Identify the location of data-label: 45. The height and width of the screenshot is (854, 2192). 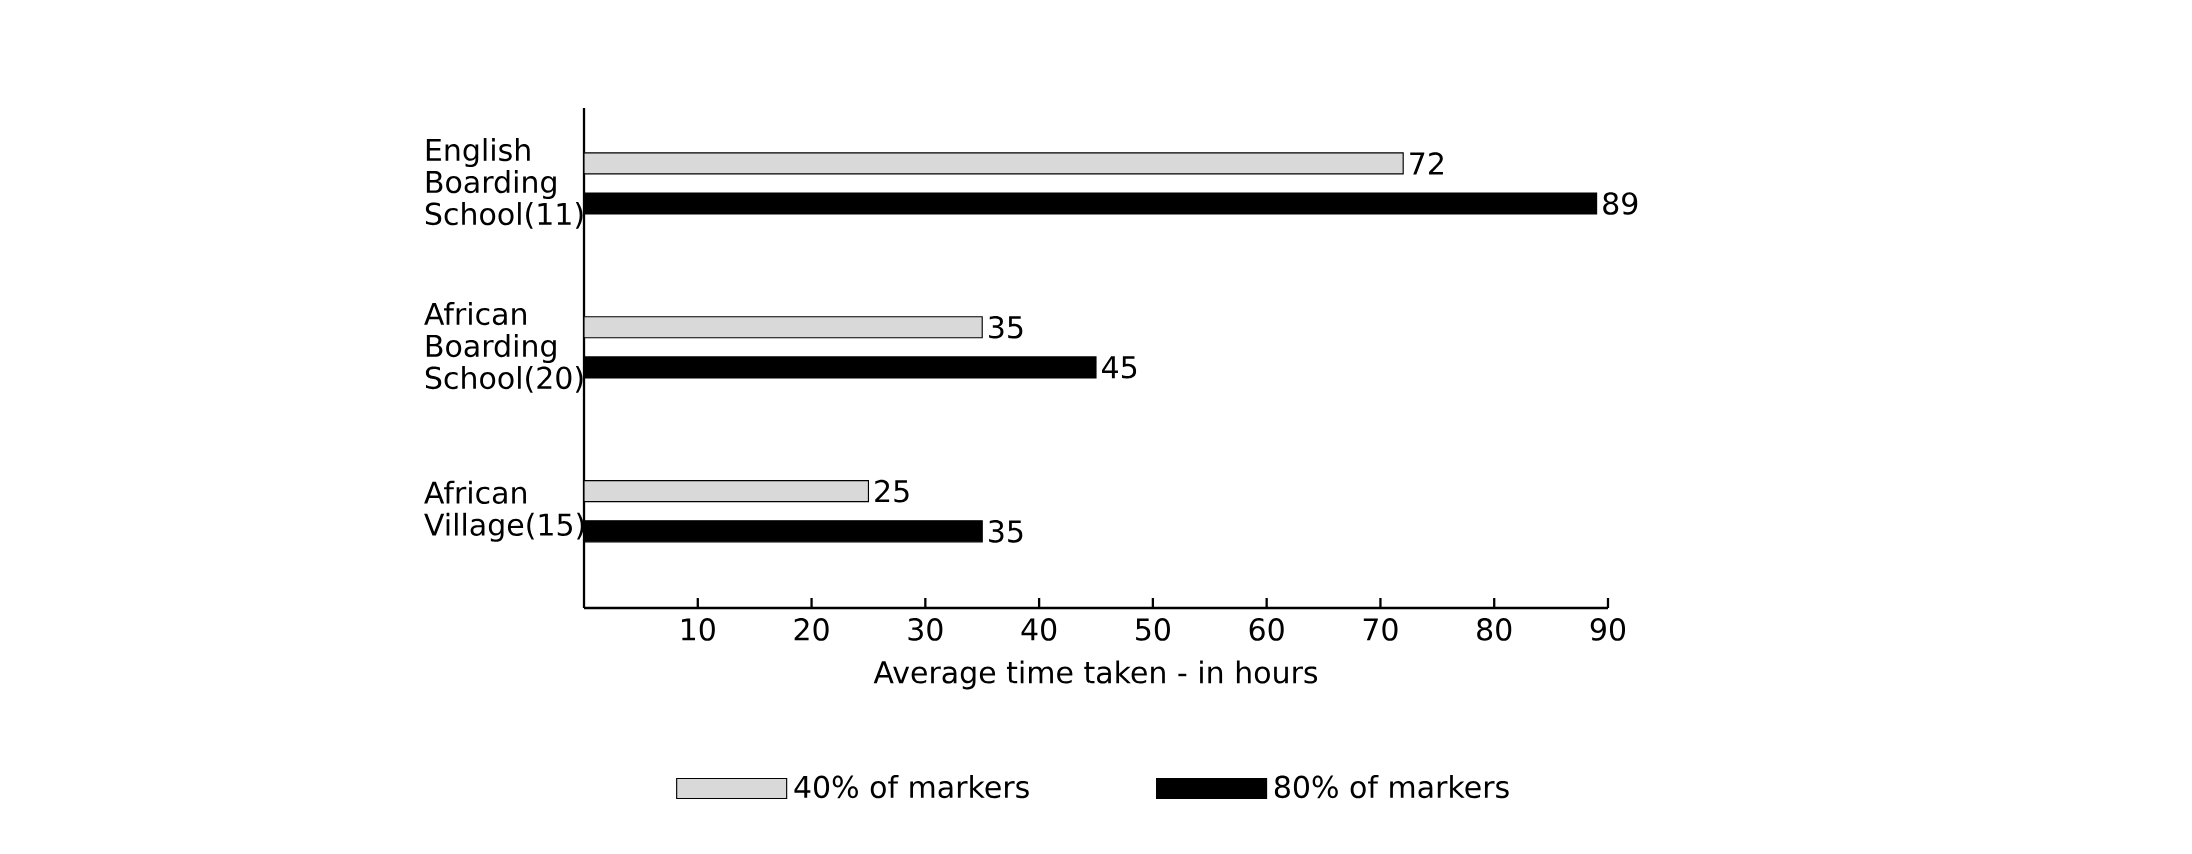
(1119, 367).